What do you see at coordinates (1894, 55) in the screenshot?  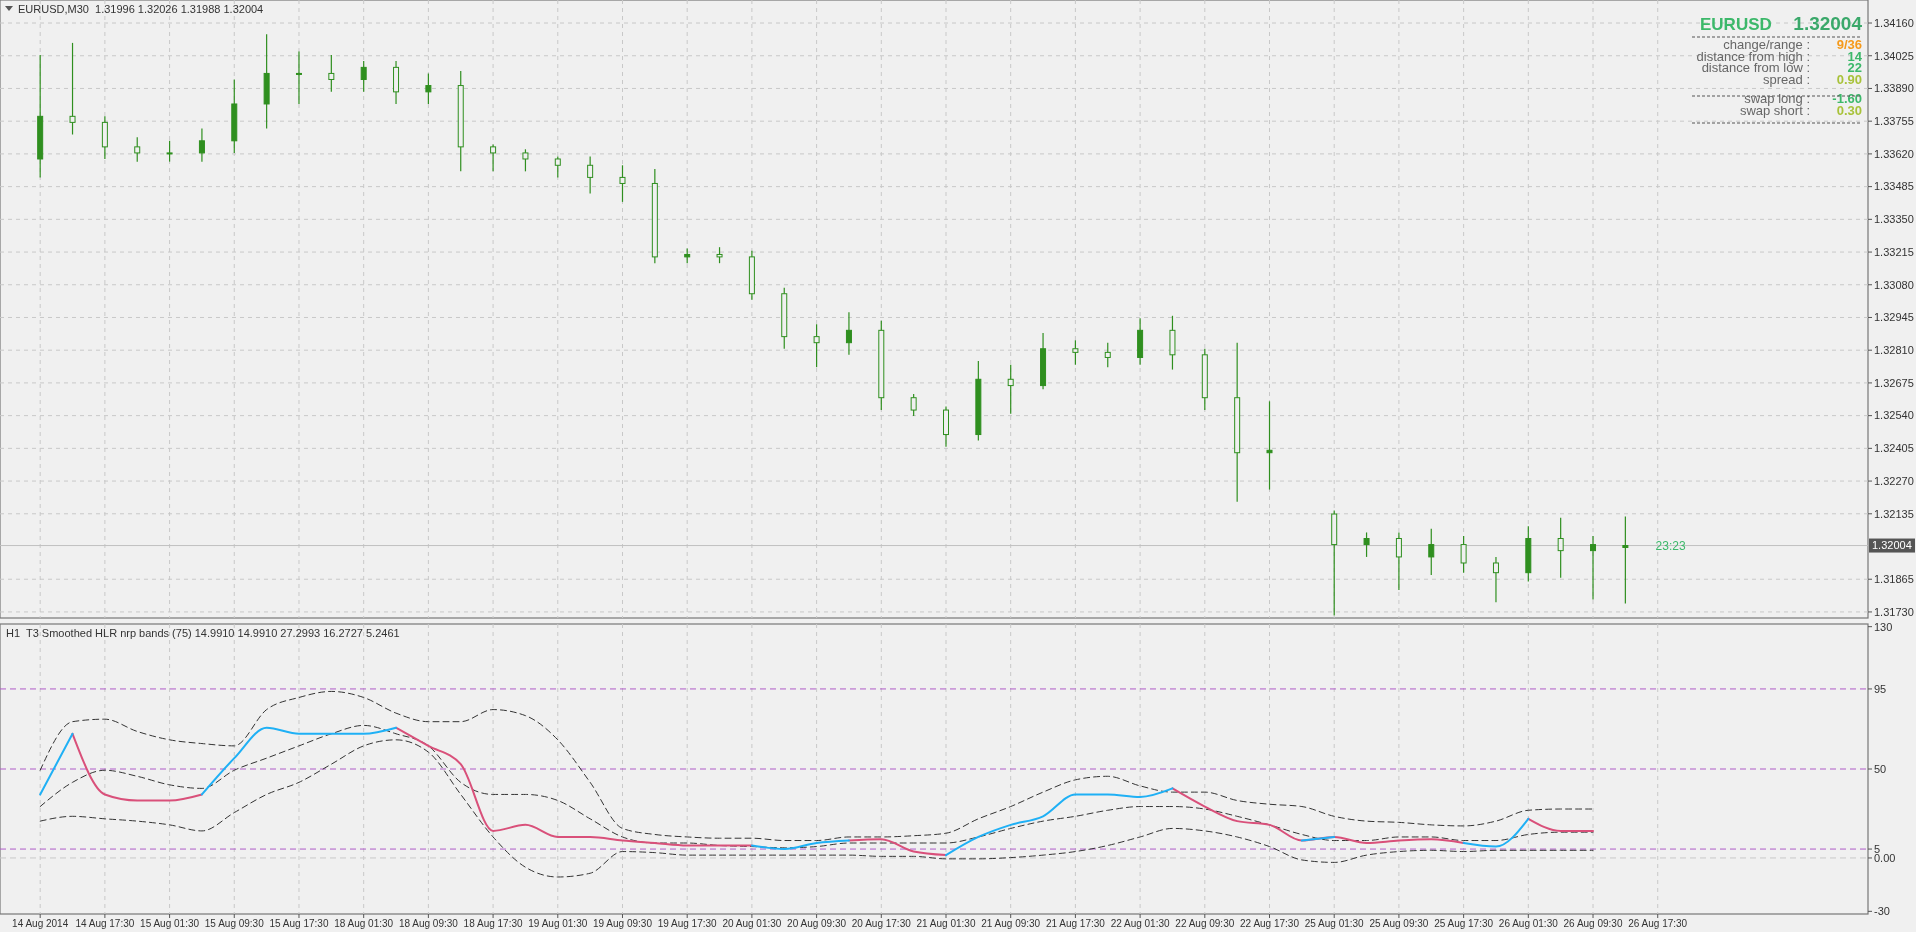 I see `y-tick-label: 1.34025` at bounding box center [1894, 55].